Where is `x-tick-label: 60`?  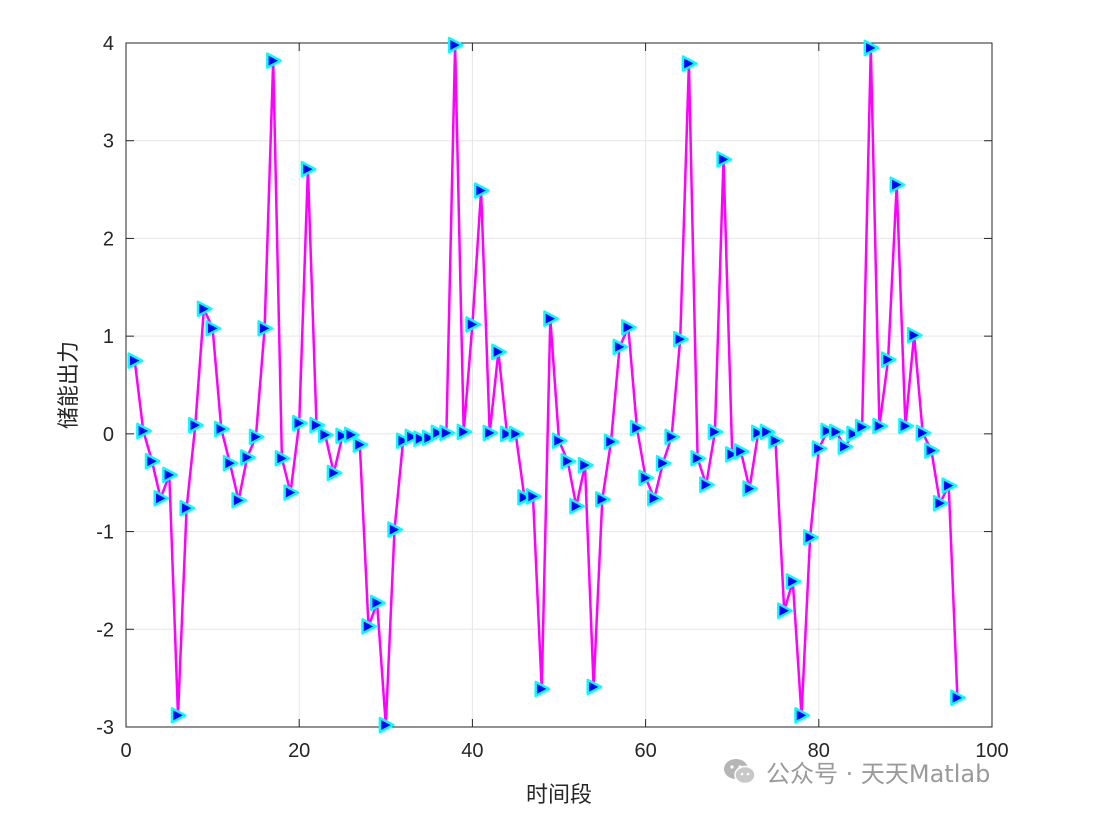 x-tick-label: 60 is located at coordinates (645, 751).